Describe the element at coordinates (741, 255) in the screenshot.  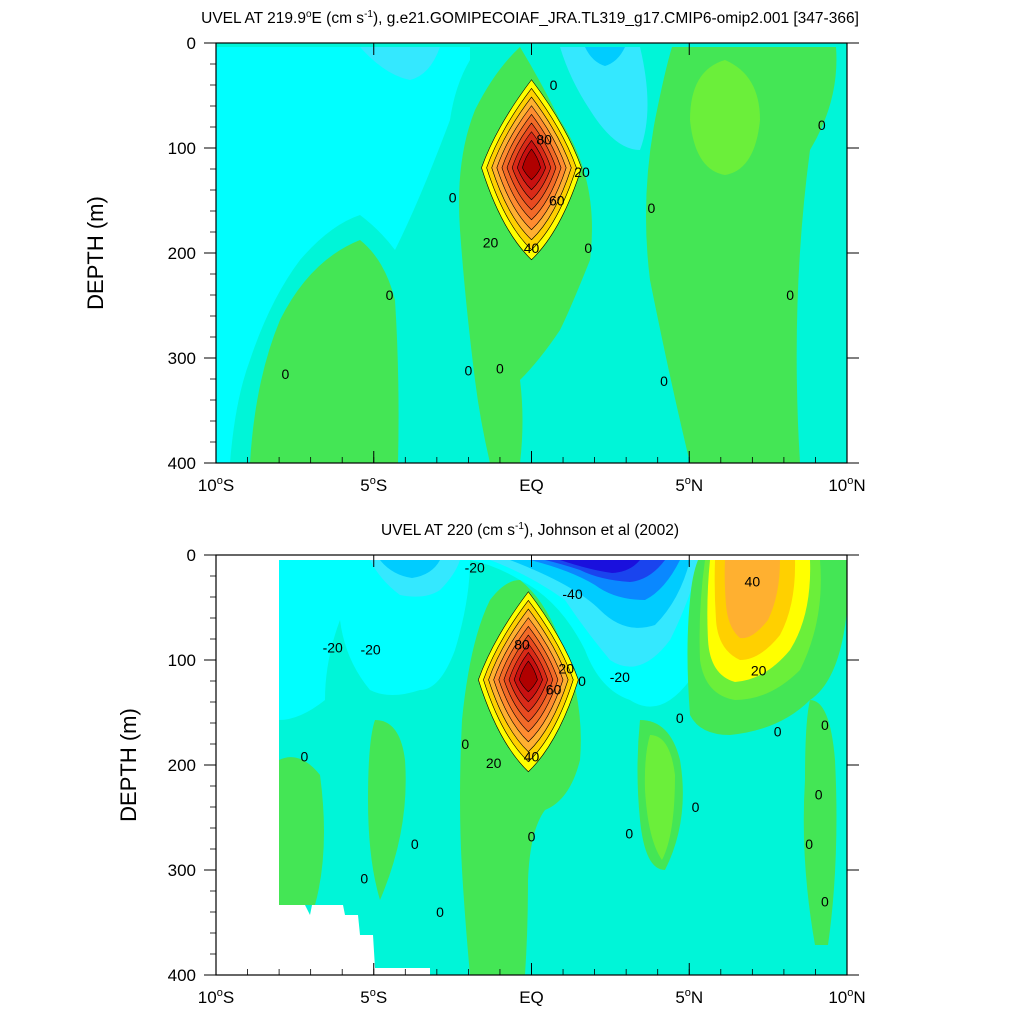
I see `eastward-band` at that location.